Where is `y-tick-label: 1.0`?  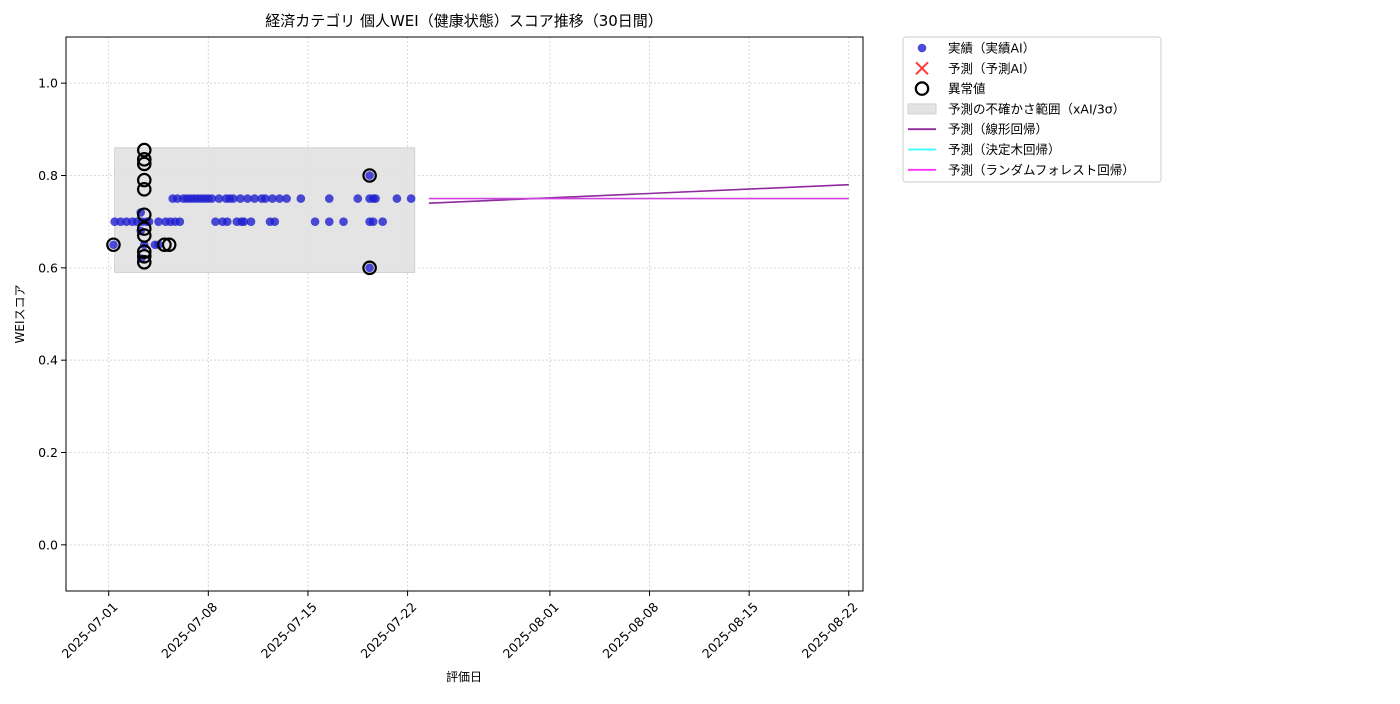 y-tick-label: 1.0 is located at coordinates (48, 83).